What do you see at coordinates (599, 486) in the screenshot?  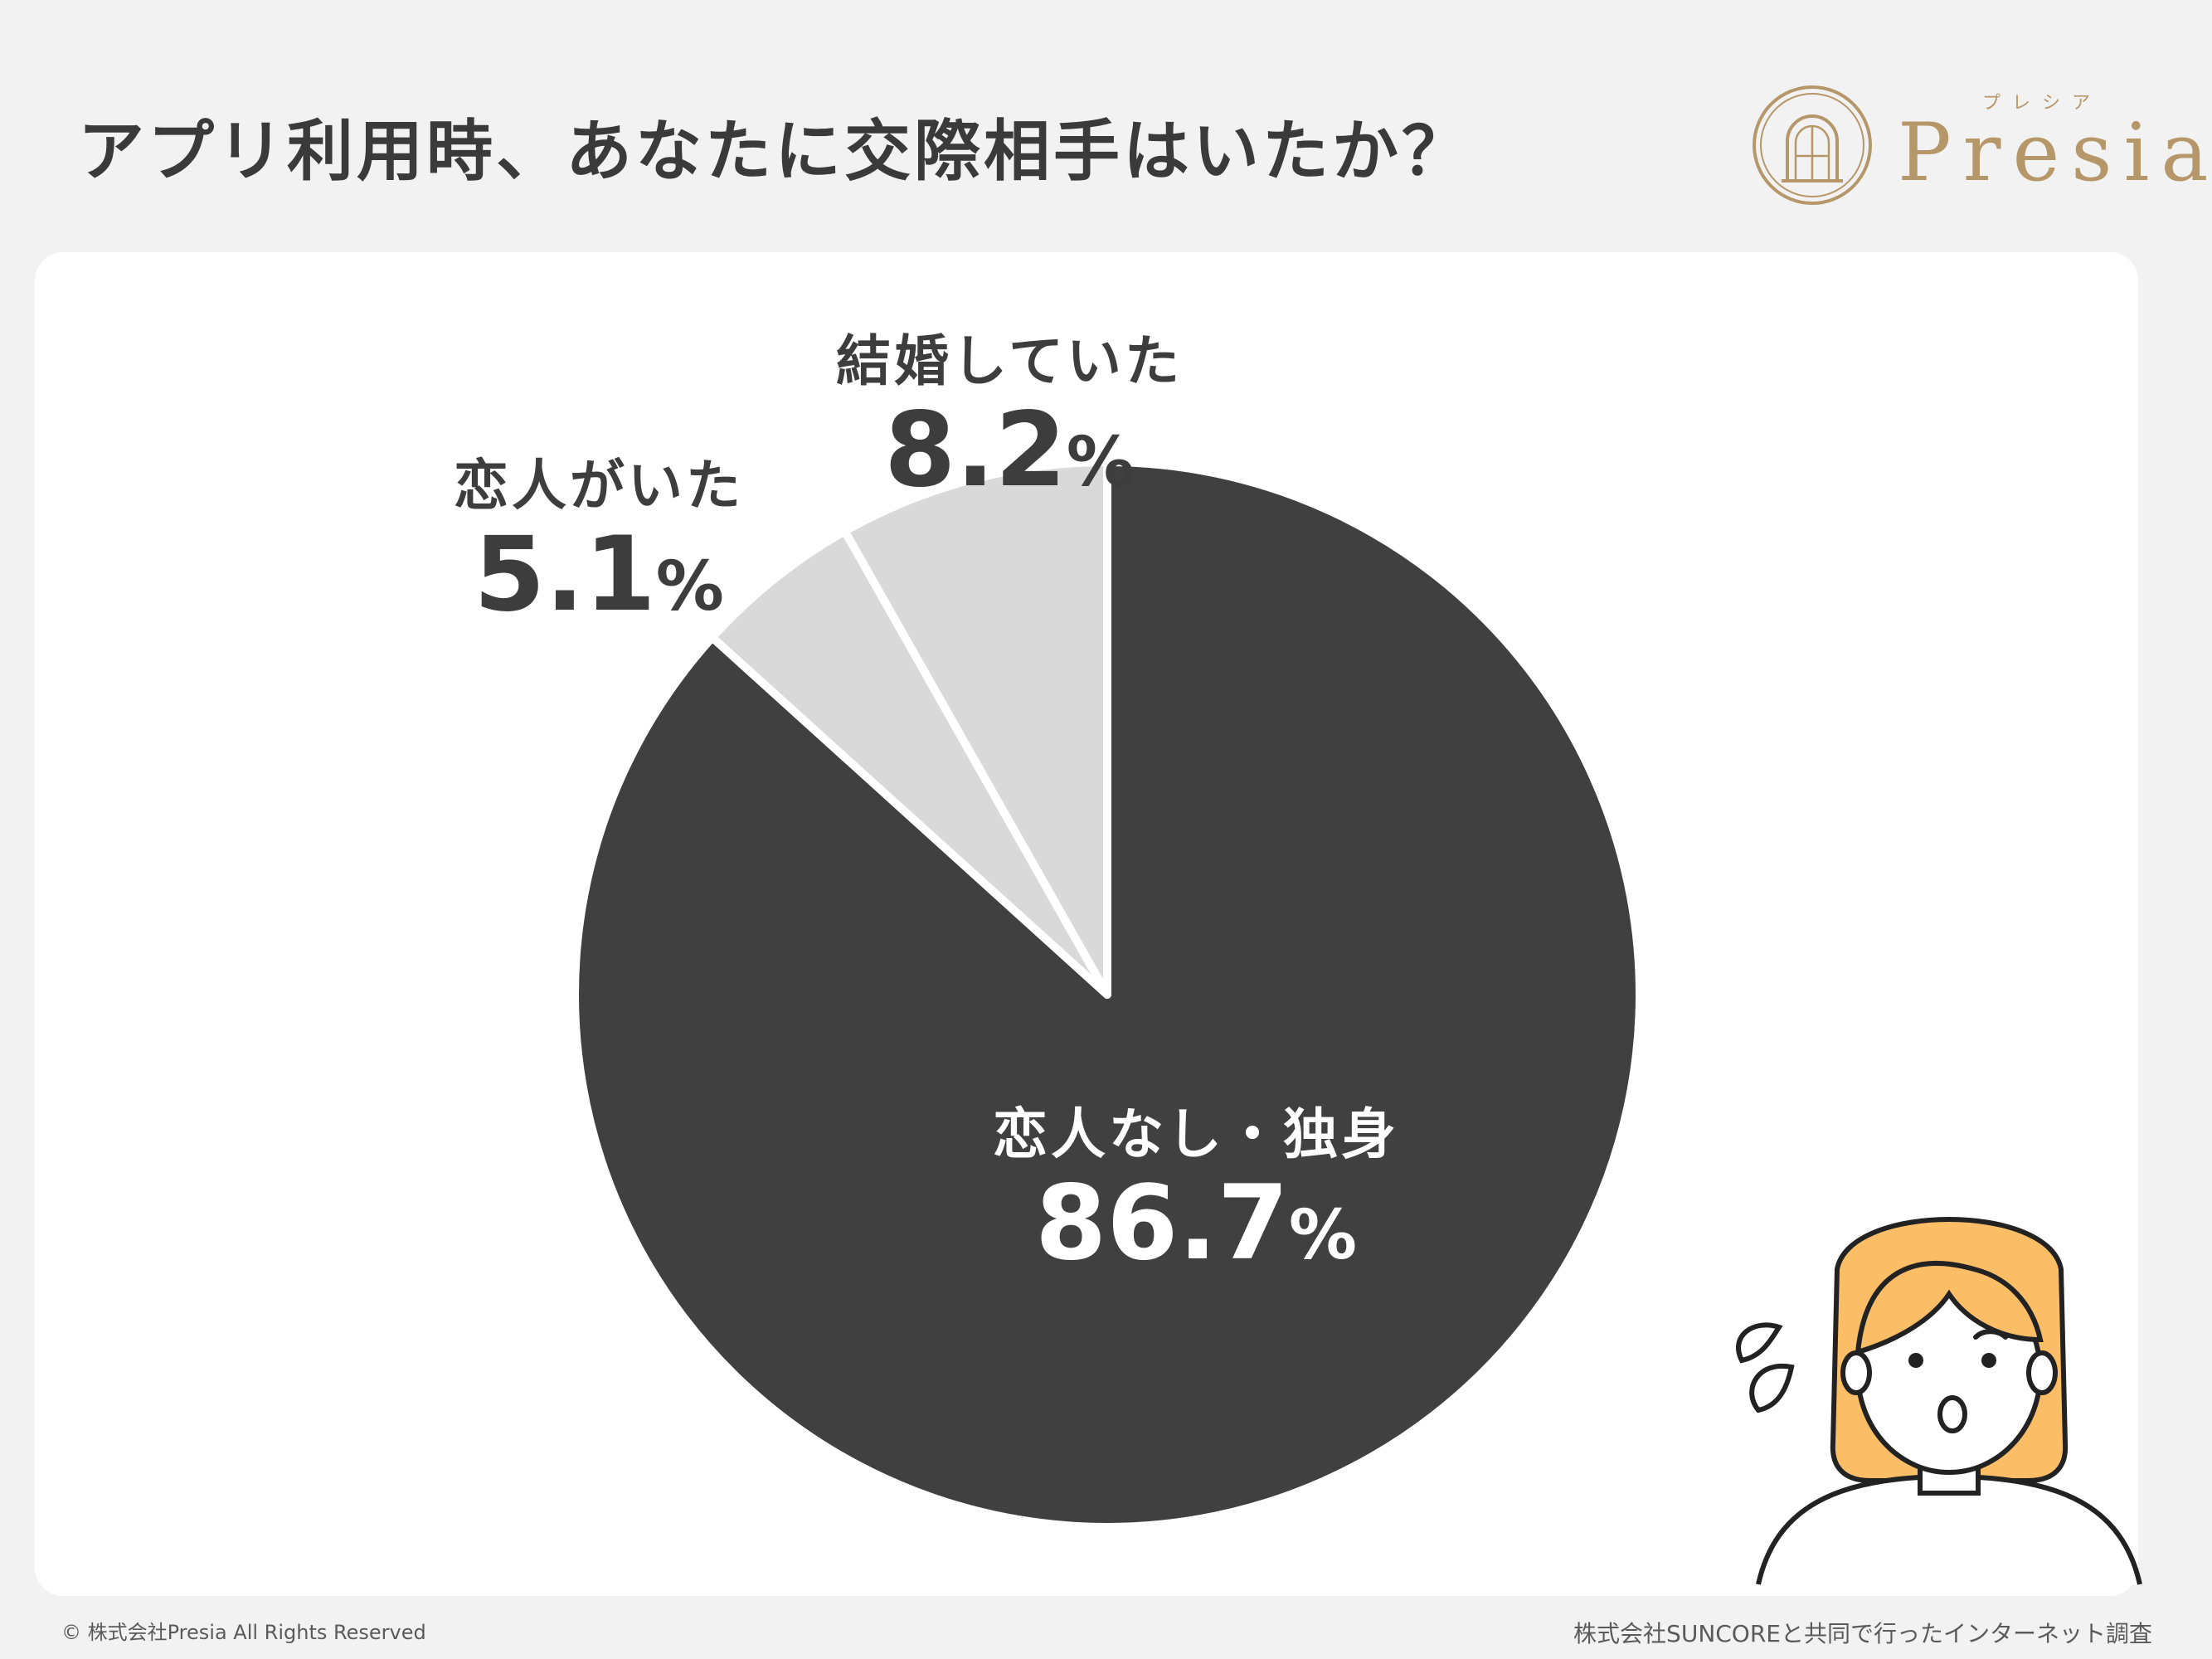 I see `slice-name: 恋人がいた` at bounding box center [599, 486].